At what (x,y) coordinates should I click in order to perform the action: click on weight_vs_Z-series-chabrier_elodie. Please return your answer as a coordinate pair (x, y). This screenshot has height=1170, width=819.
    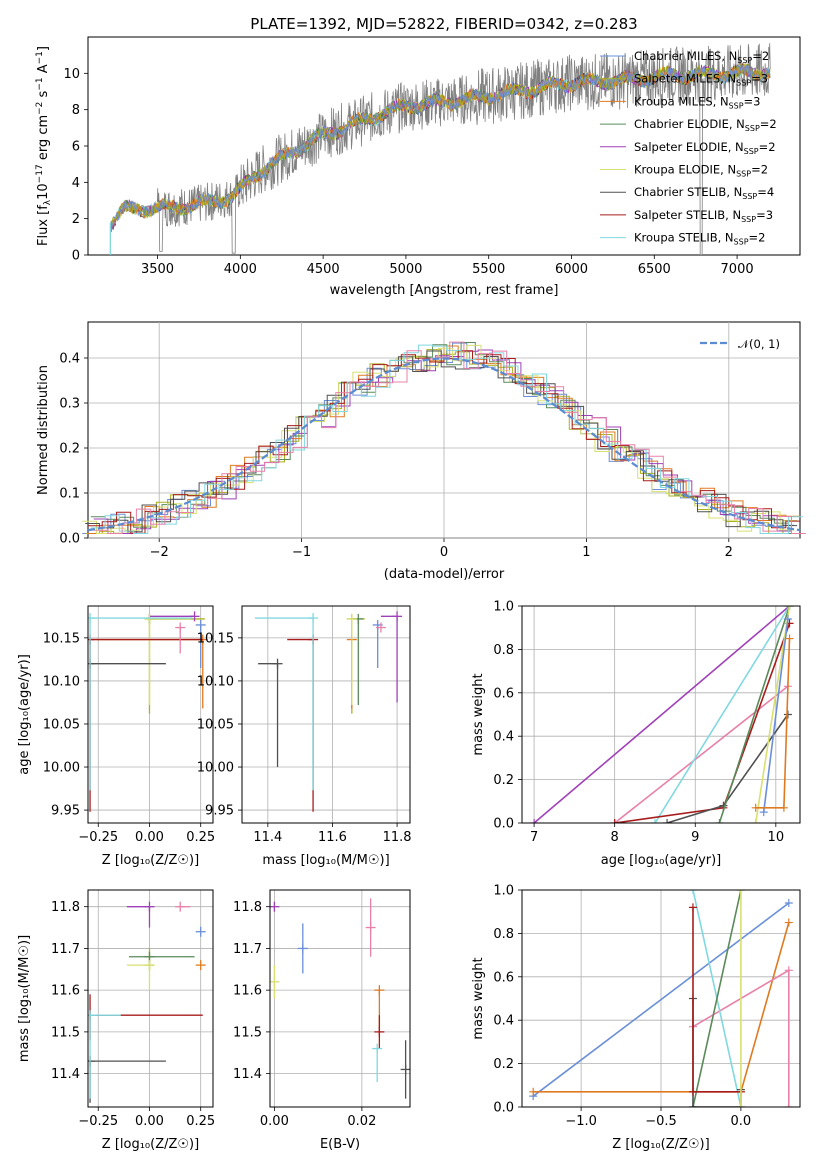
    Looking at the image, I should click on (717, 998).